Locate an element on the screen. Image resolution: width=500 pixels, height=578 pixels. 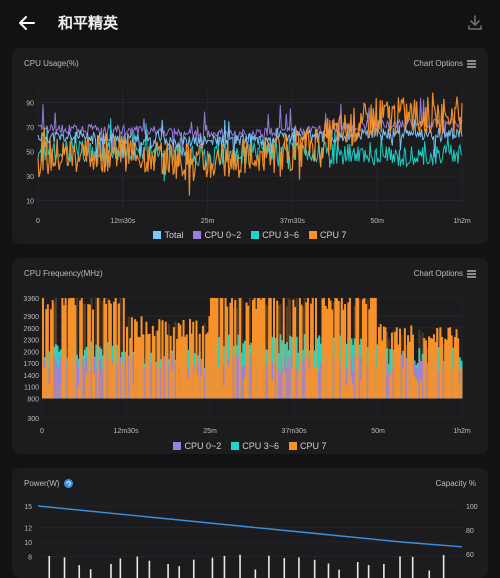
refresh-icon is located at coordinates (68, 483).